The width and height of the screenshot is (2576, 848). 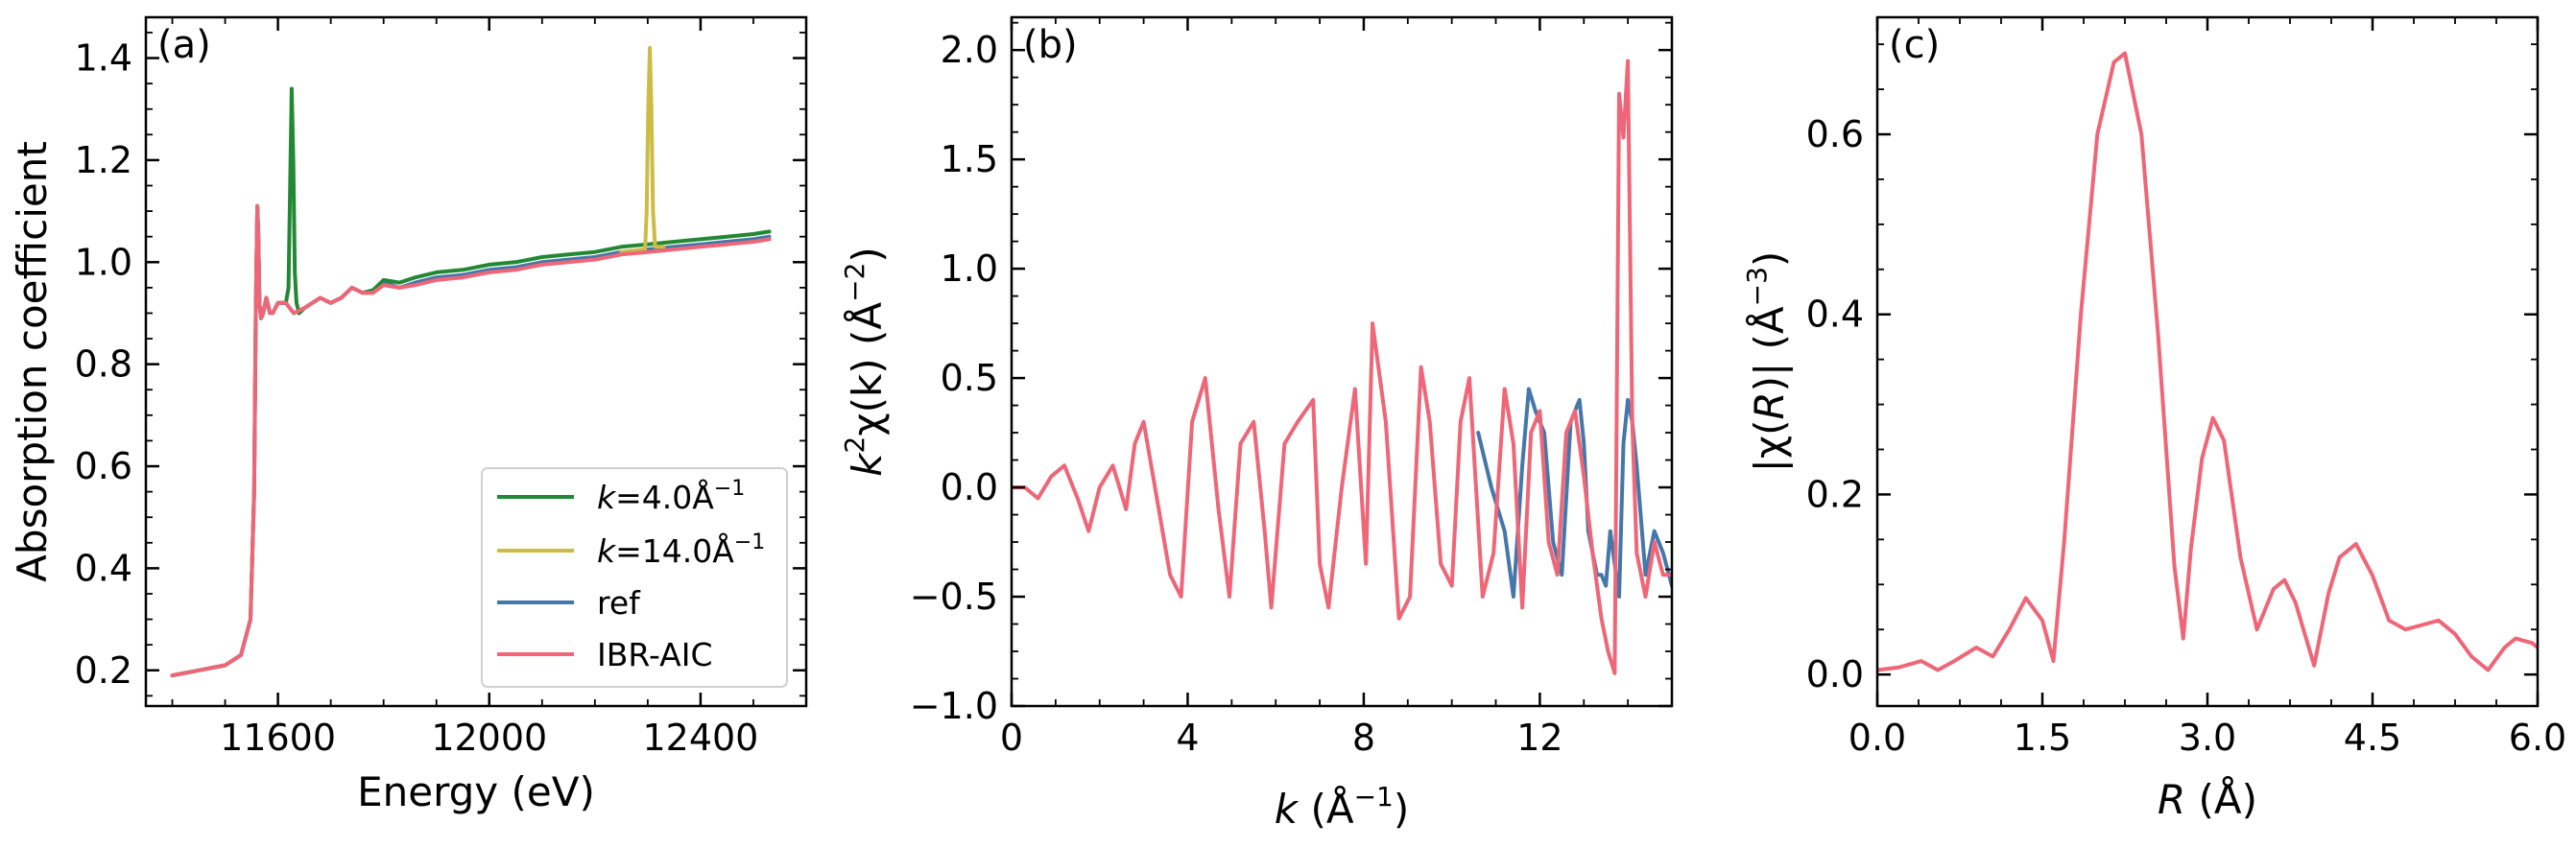 I want to click on panel-a-ytick-label: 0.6, so click(x=103, y=466).